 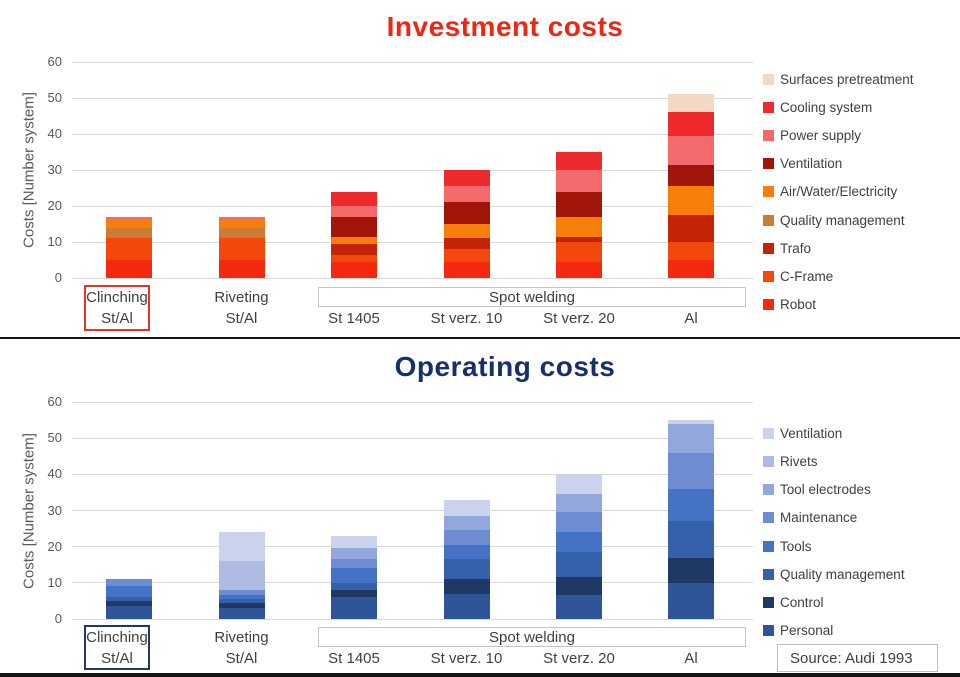 What do you see at coordinates (691, 124) in the screenshot?
I see `bar-segment-al-cooling-system` at bounding box center [691, 124].